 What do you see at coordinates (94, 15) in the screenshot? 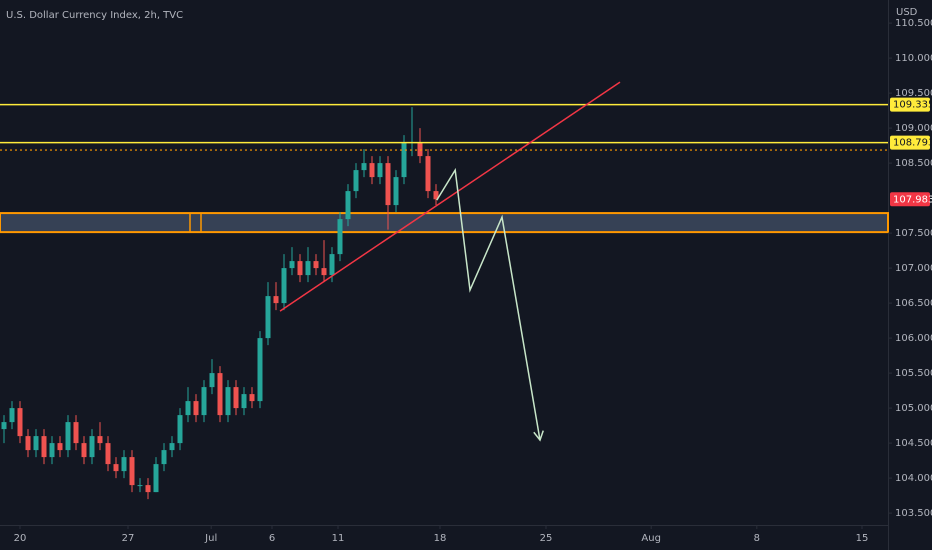
I see `chart-title: U.S. Dollar Currency Index, 2h, TVC` at bounding box center [94, 15].